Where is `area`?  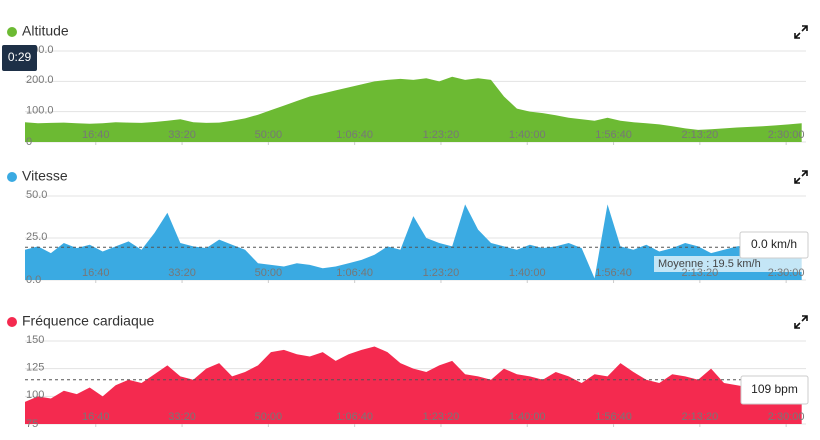 area is located at coordinates (413, 109).